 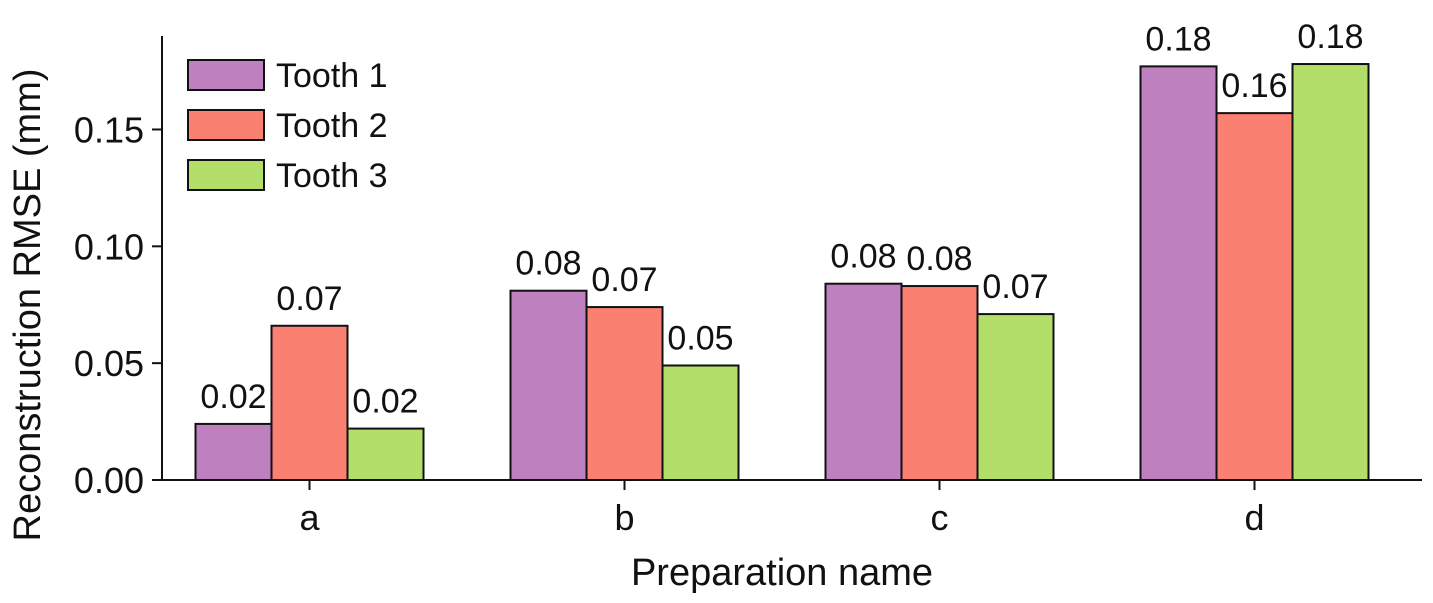 What do you see at coordinates (109, 246) in the screenshot?
I see `y-tick-label: 0.10` at bounding box center [109, 246].